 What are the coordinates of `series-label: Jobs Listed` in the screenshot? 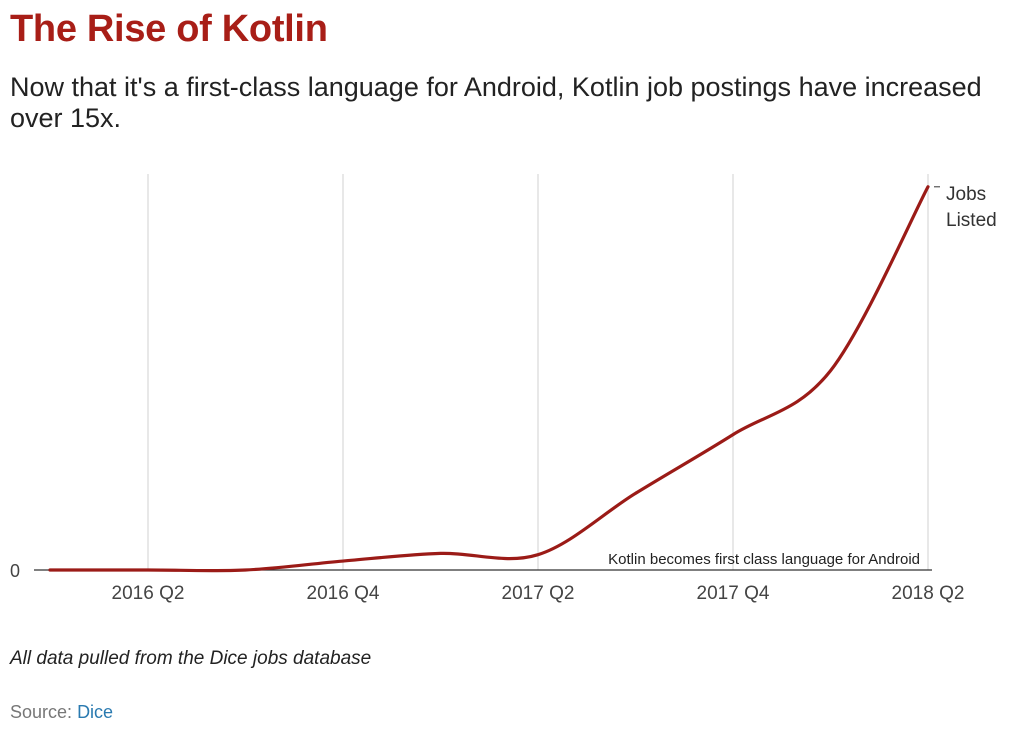 It's located at (971, 207).